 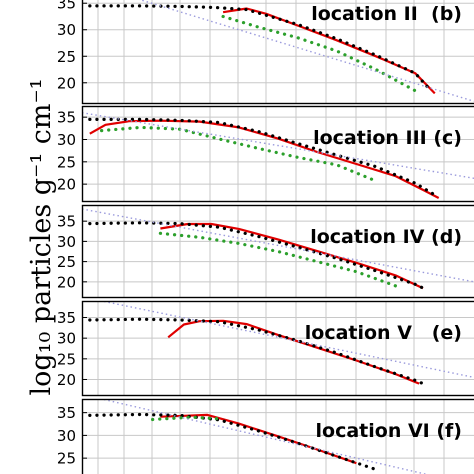 I want to click on panel-title: location III (c), so click(x=387, y=138).